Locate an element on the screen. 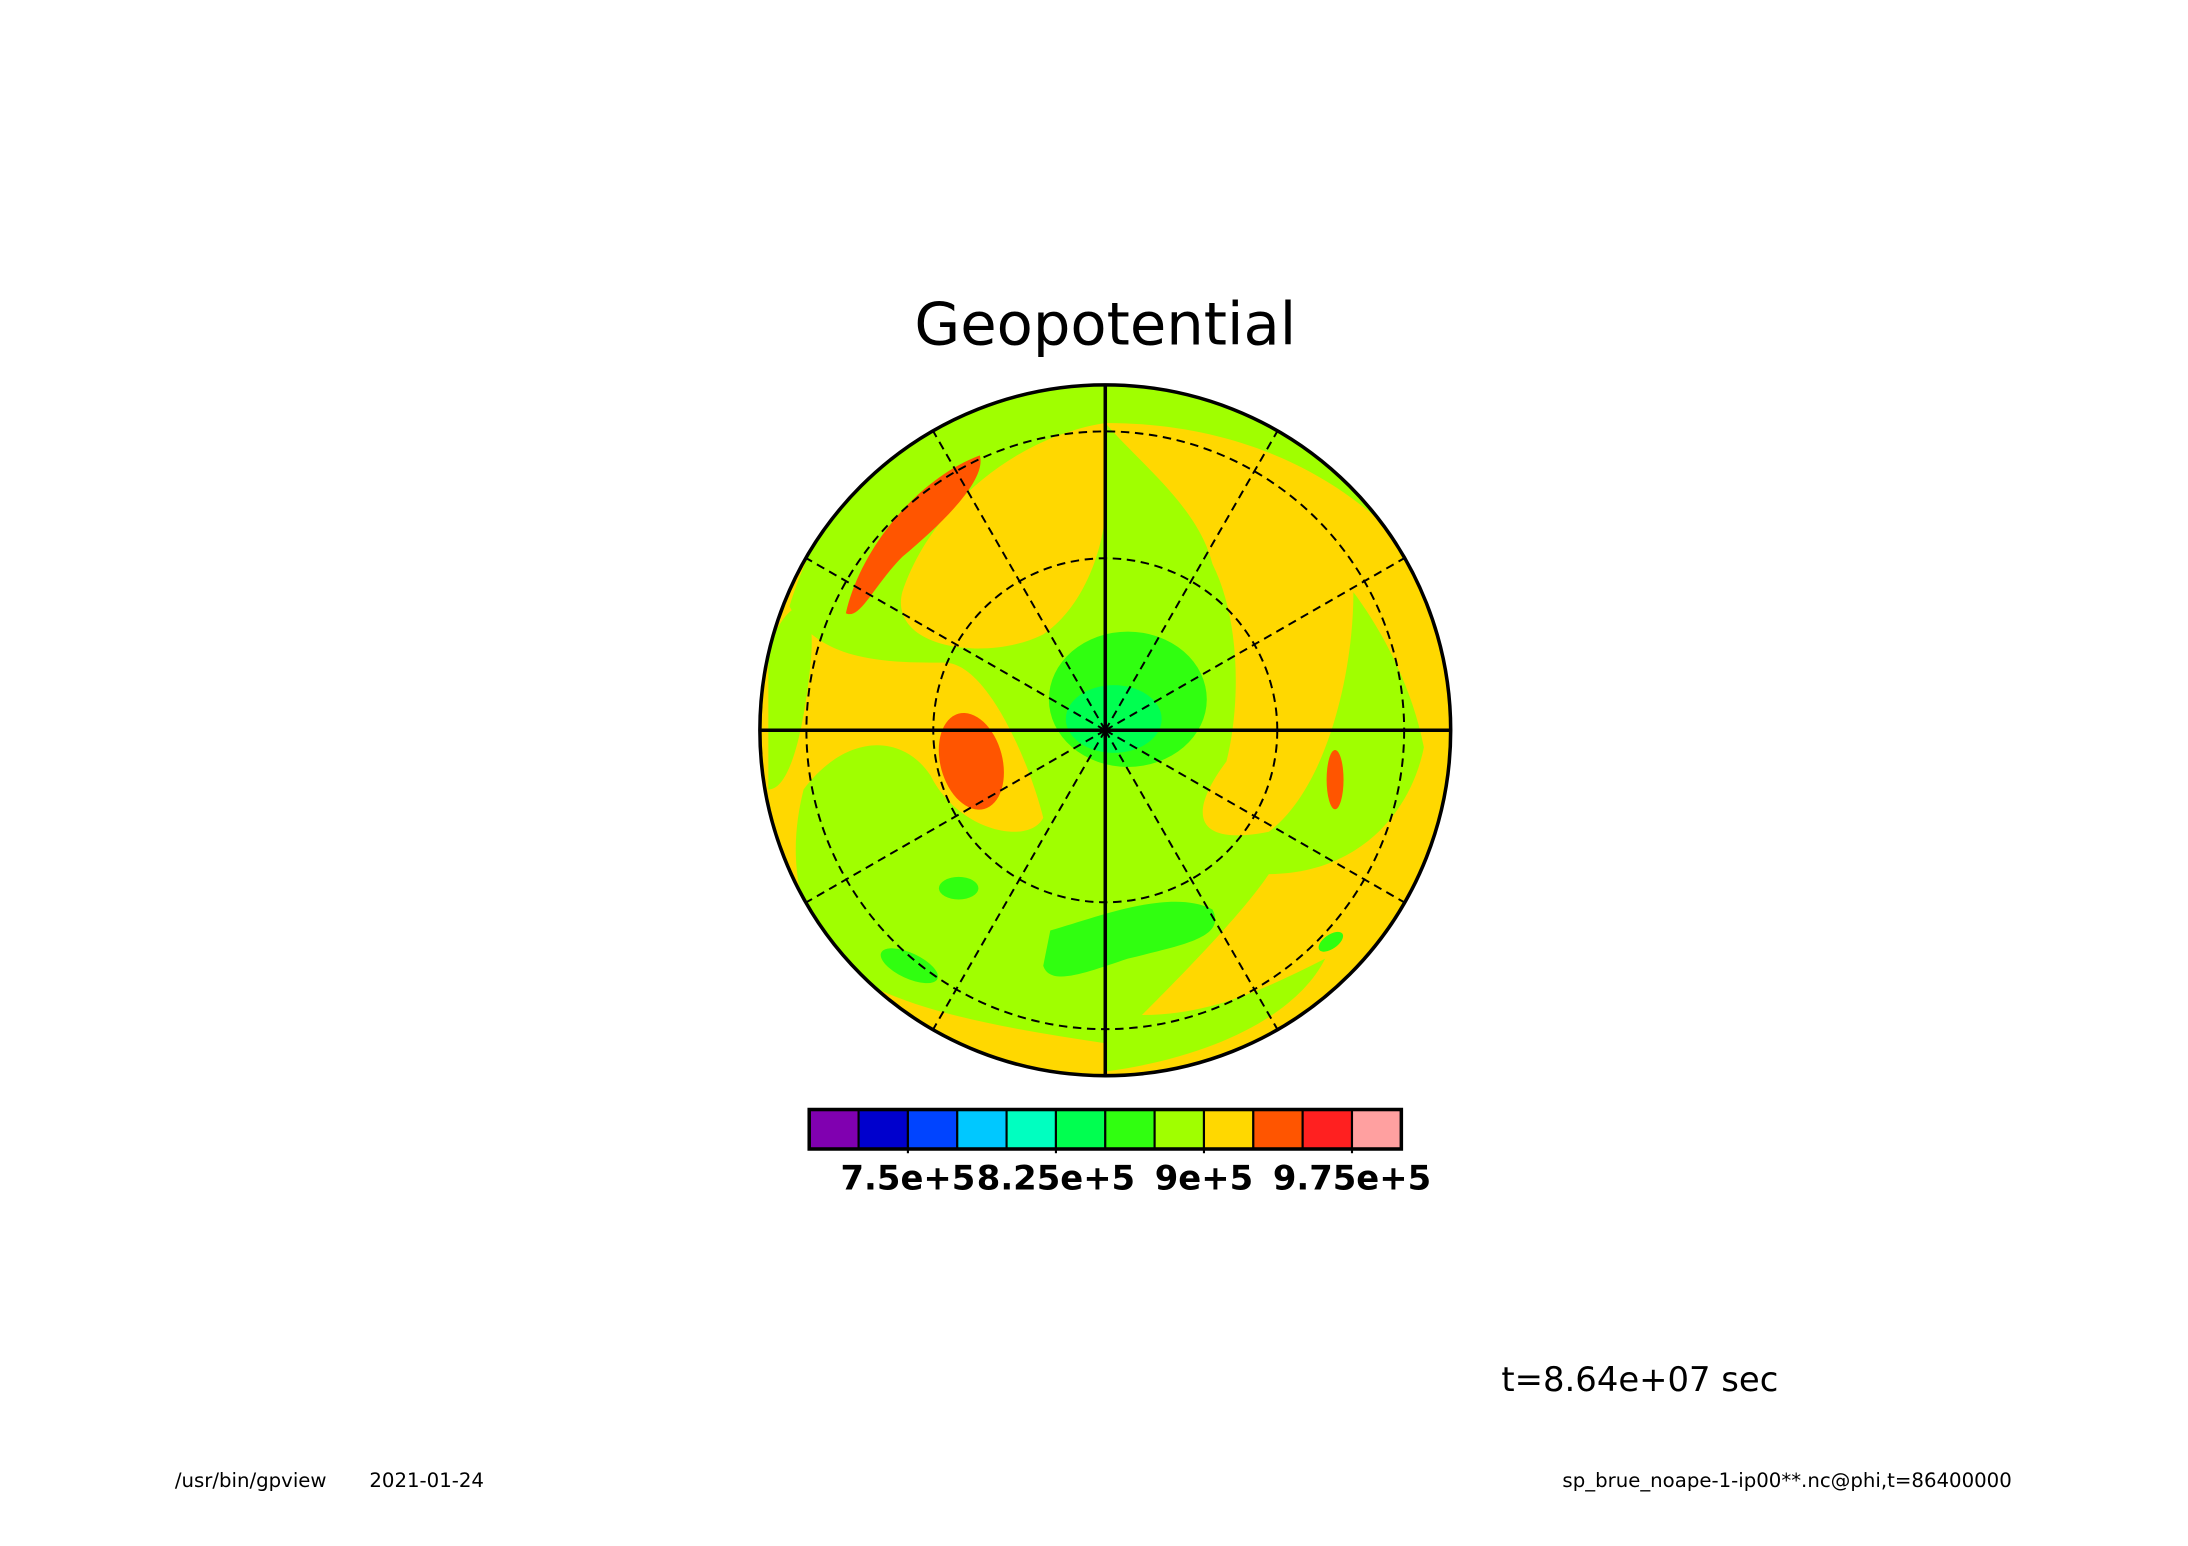 This screenshot has height=1546, width=2188. colorbar: 7.5e+5 8.25e+5 9e+5 9.75e+5 is located at coordinates (1119, 1152).